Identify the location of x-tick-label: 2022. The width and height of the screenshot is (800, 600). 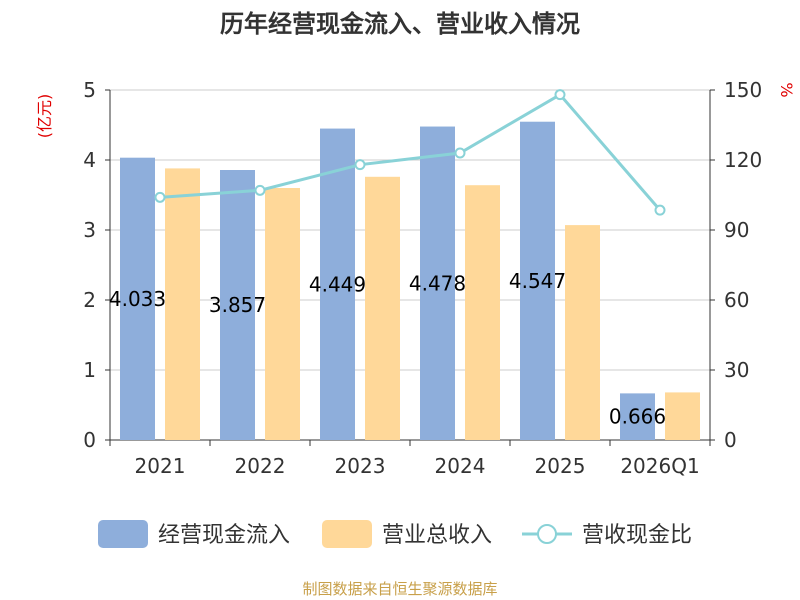
(260, 466).